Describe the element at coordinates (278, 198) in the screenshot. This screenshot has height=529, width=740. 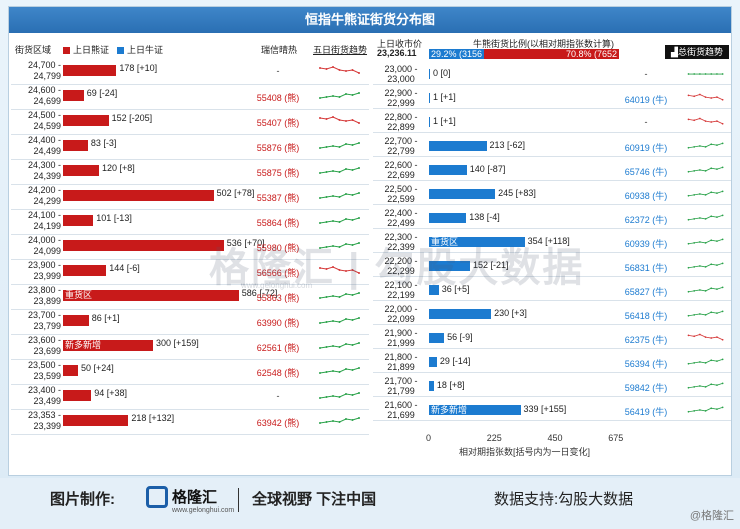
I see `recovery-code: 55387 (熊)` at that location.